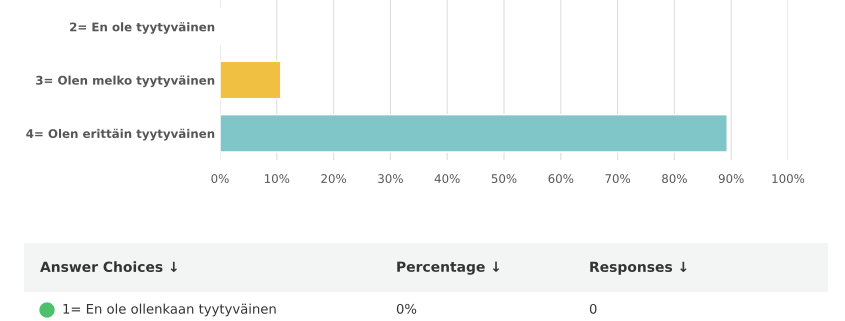  I want to click on text: 1= En ole ollenkaan tyytyväinen, so click(169, 310).